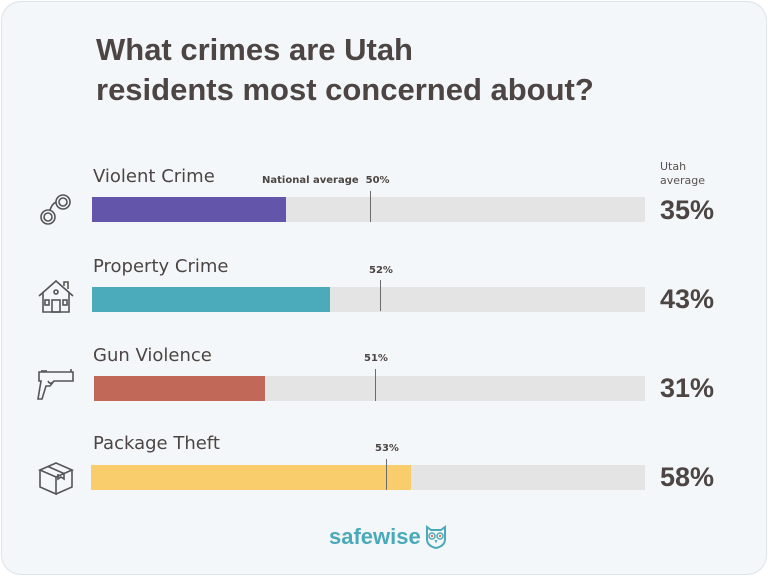  I want to click on national-average-label: 51%, so click(376, 358).